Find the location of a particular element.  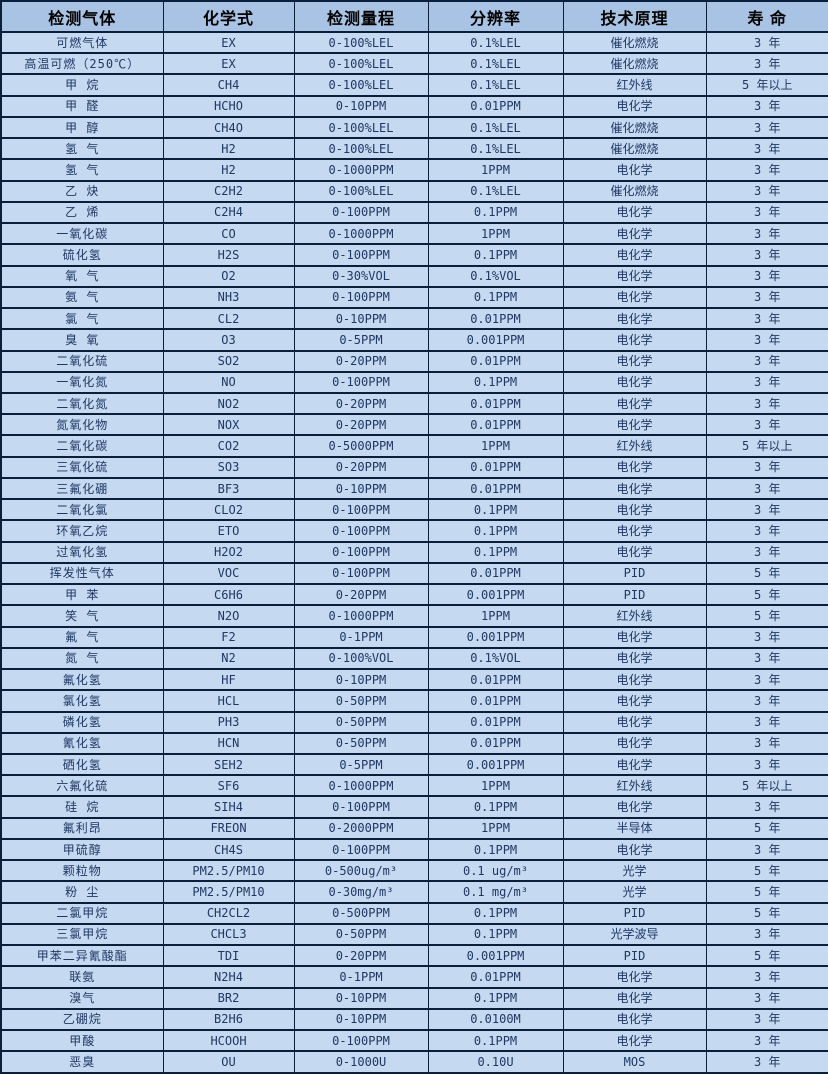

cell-gas: 氟化氢 is located at coordinates (82, 680).